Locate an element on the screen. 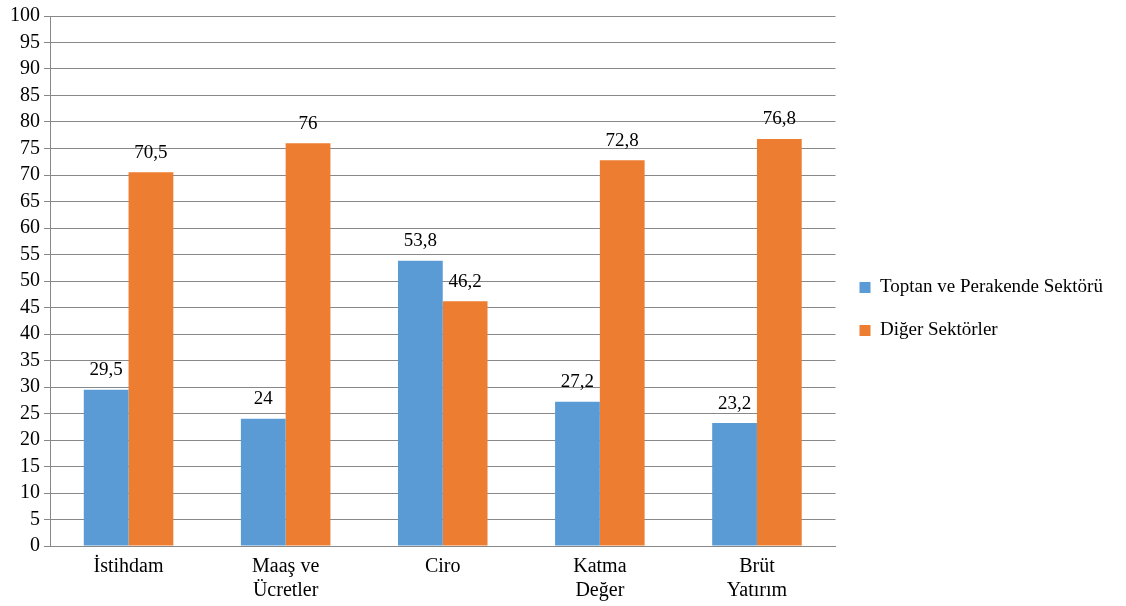 This screenshot has height=606, width=1126. data-label: 29,5 is located at coordinates (106, 369).